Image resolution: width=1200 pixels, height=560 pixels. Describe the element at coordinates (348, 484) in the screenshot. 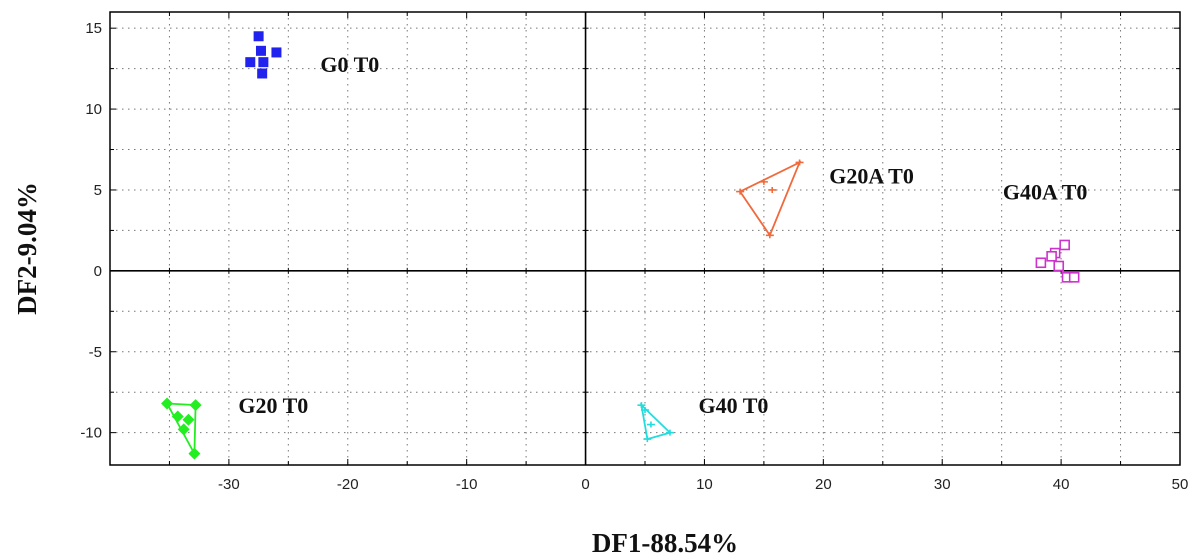

I see `x-tick-label: -20` at that location.